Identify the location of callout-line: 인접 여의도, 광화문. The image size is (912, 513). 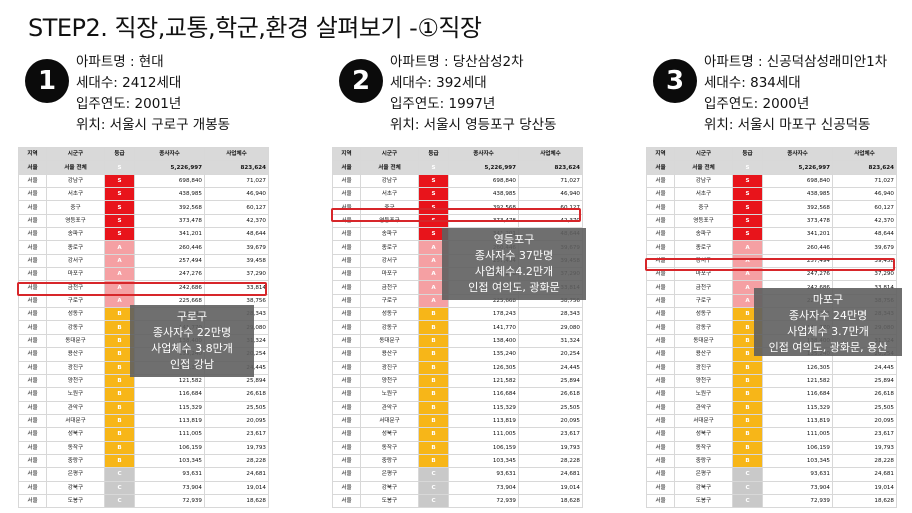
(514, 287).